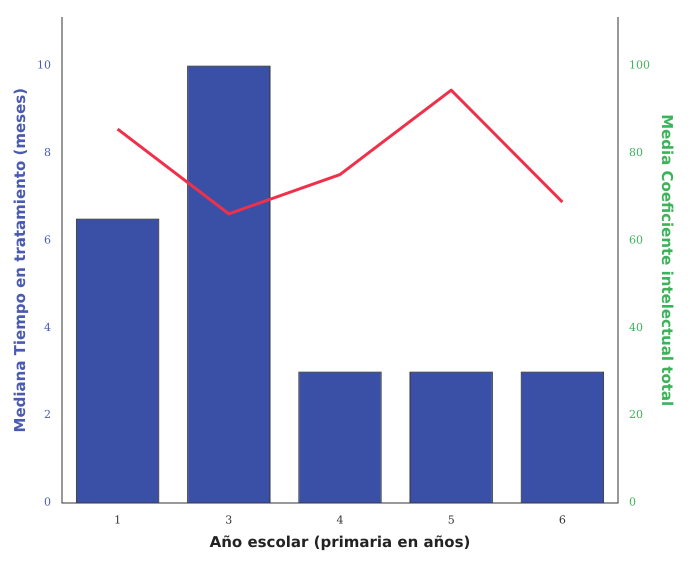  What do you see at coordinates (562, 519) in the screenshot?
I see `x-tick-label: 6` at bounding box center [562, 519].